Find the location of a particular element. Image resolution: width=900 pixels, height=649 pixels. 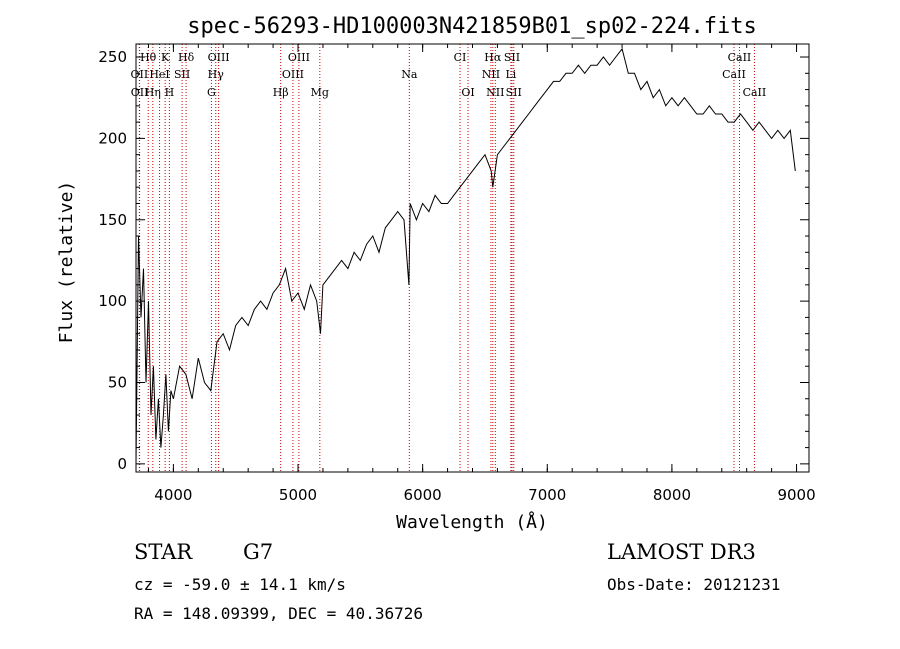

line-label: Mg is located at coordinates (320, 92).